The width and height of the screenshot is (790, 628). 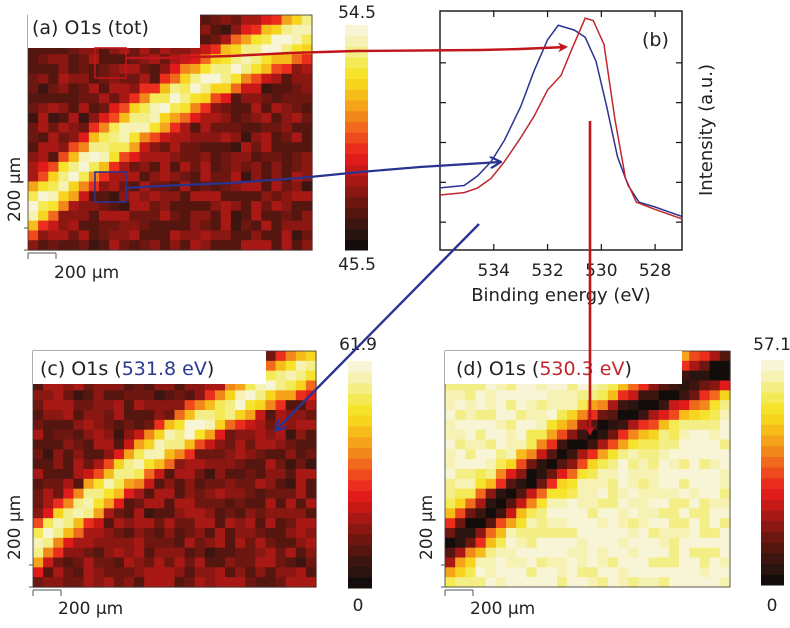 I want to click on x-tick-label: 530, so click(x=601, y=271).